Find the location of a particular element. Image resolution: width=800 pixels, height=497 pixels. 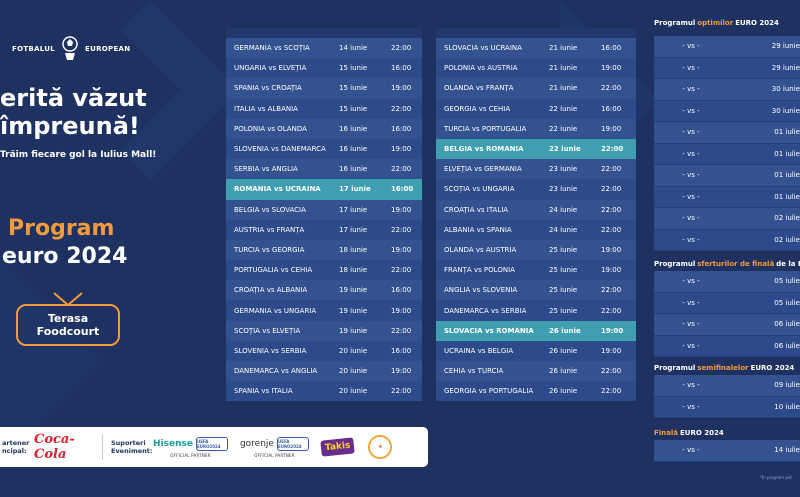

match-name: UNGARIA vs ELVEȚIA is located at coordinates (270, 68).